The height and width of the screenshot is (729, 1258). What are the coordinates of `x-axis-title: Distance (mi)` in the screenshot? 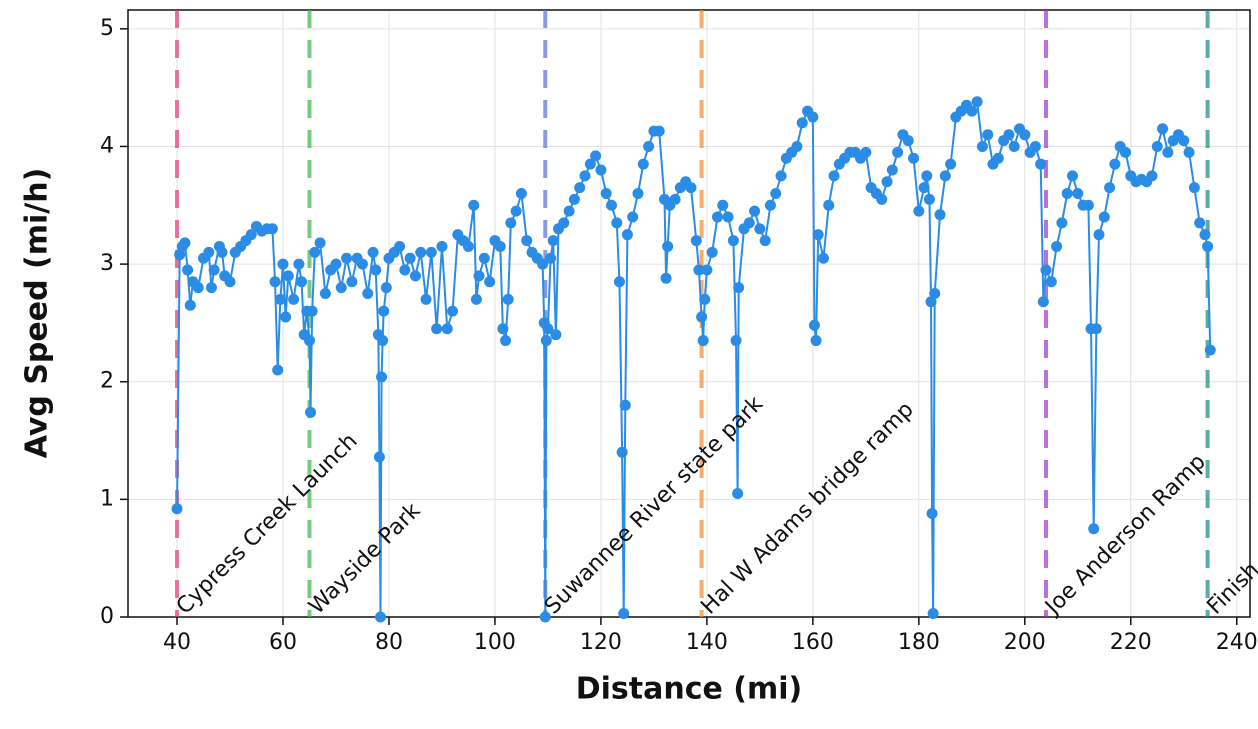 It's located at (689, 689).